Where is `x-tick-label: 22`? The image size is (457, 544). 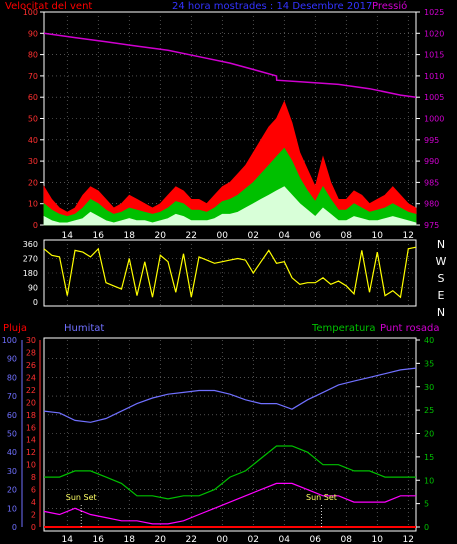
x-tick-label: 22 is located at coordinates (191, 539).